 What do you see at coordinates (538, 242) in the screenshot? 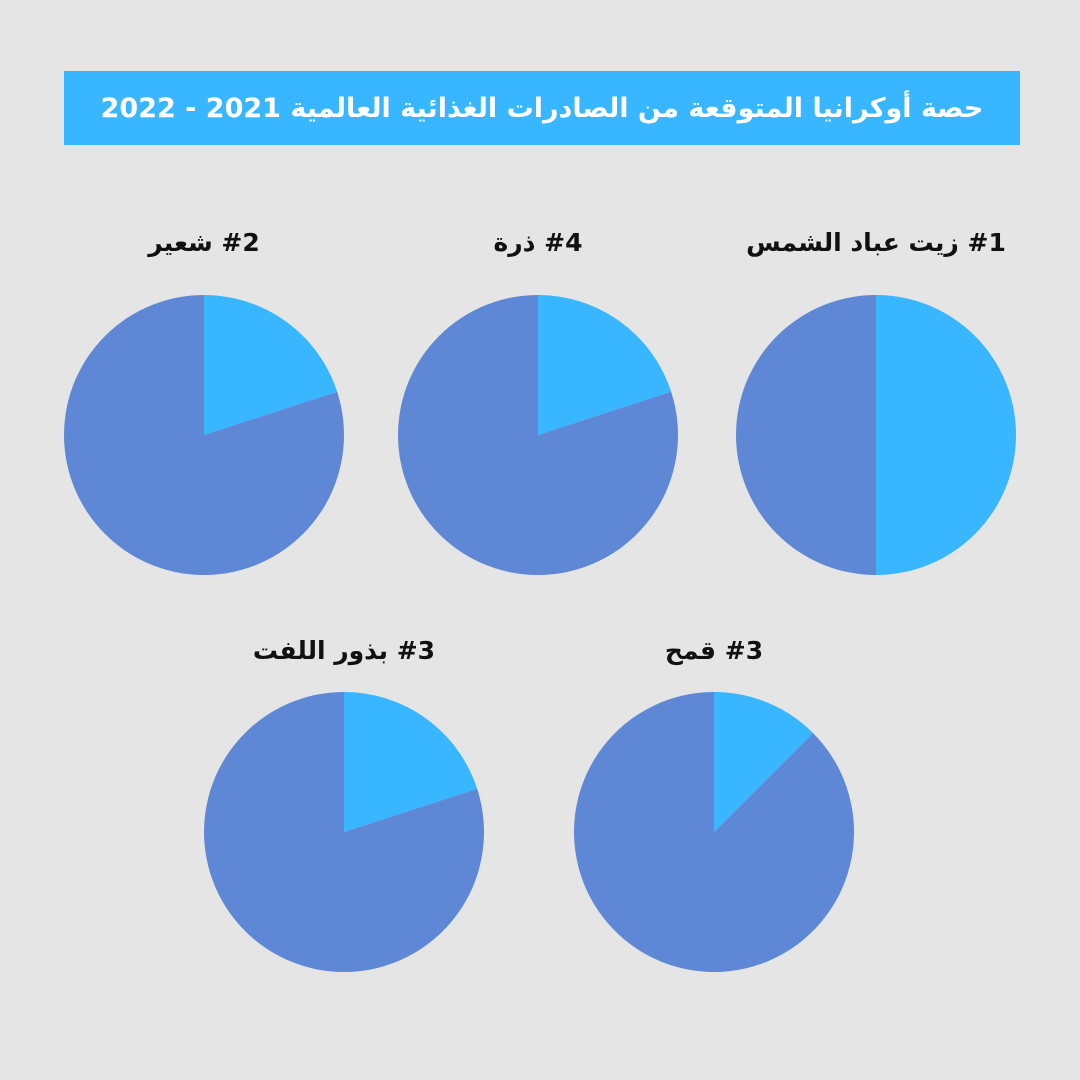
I see `pie-title-corn: #4 ذرة` at bounding box center [538, 242].